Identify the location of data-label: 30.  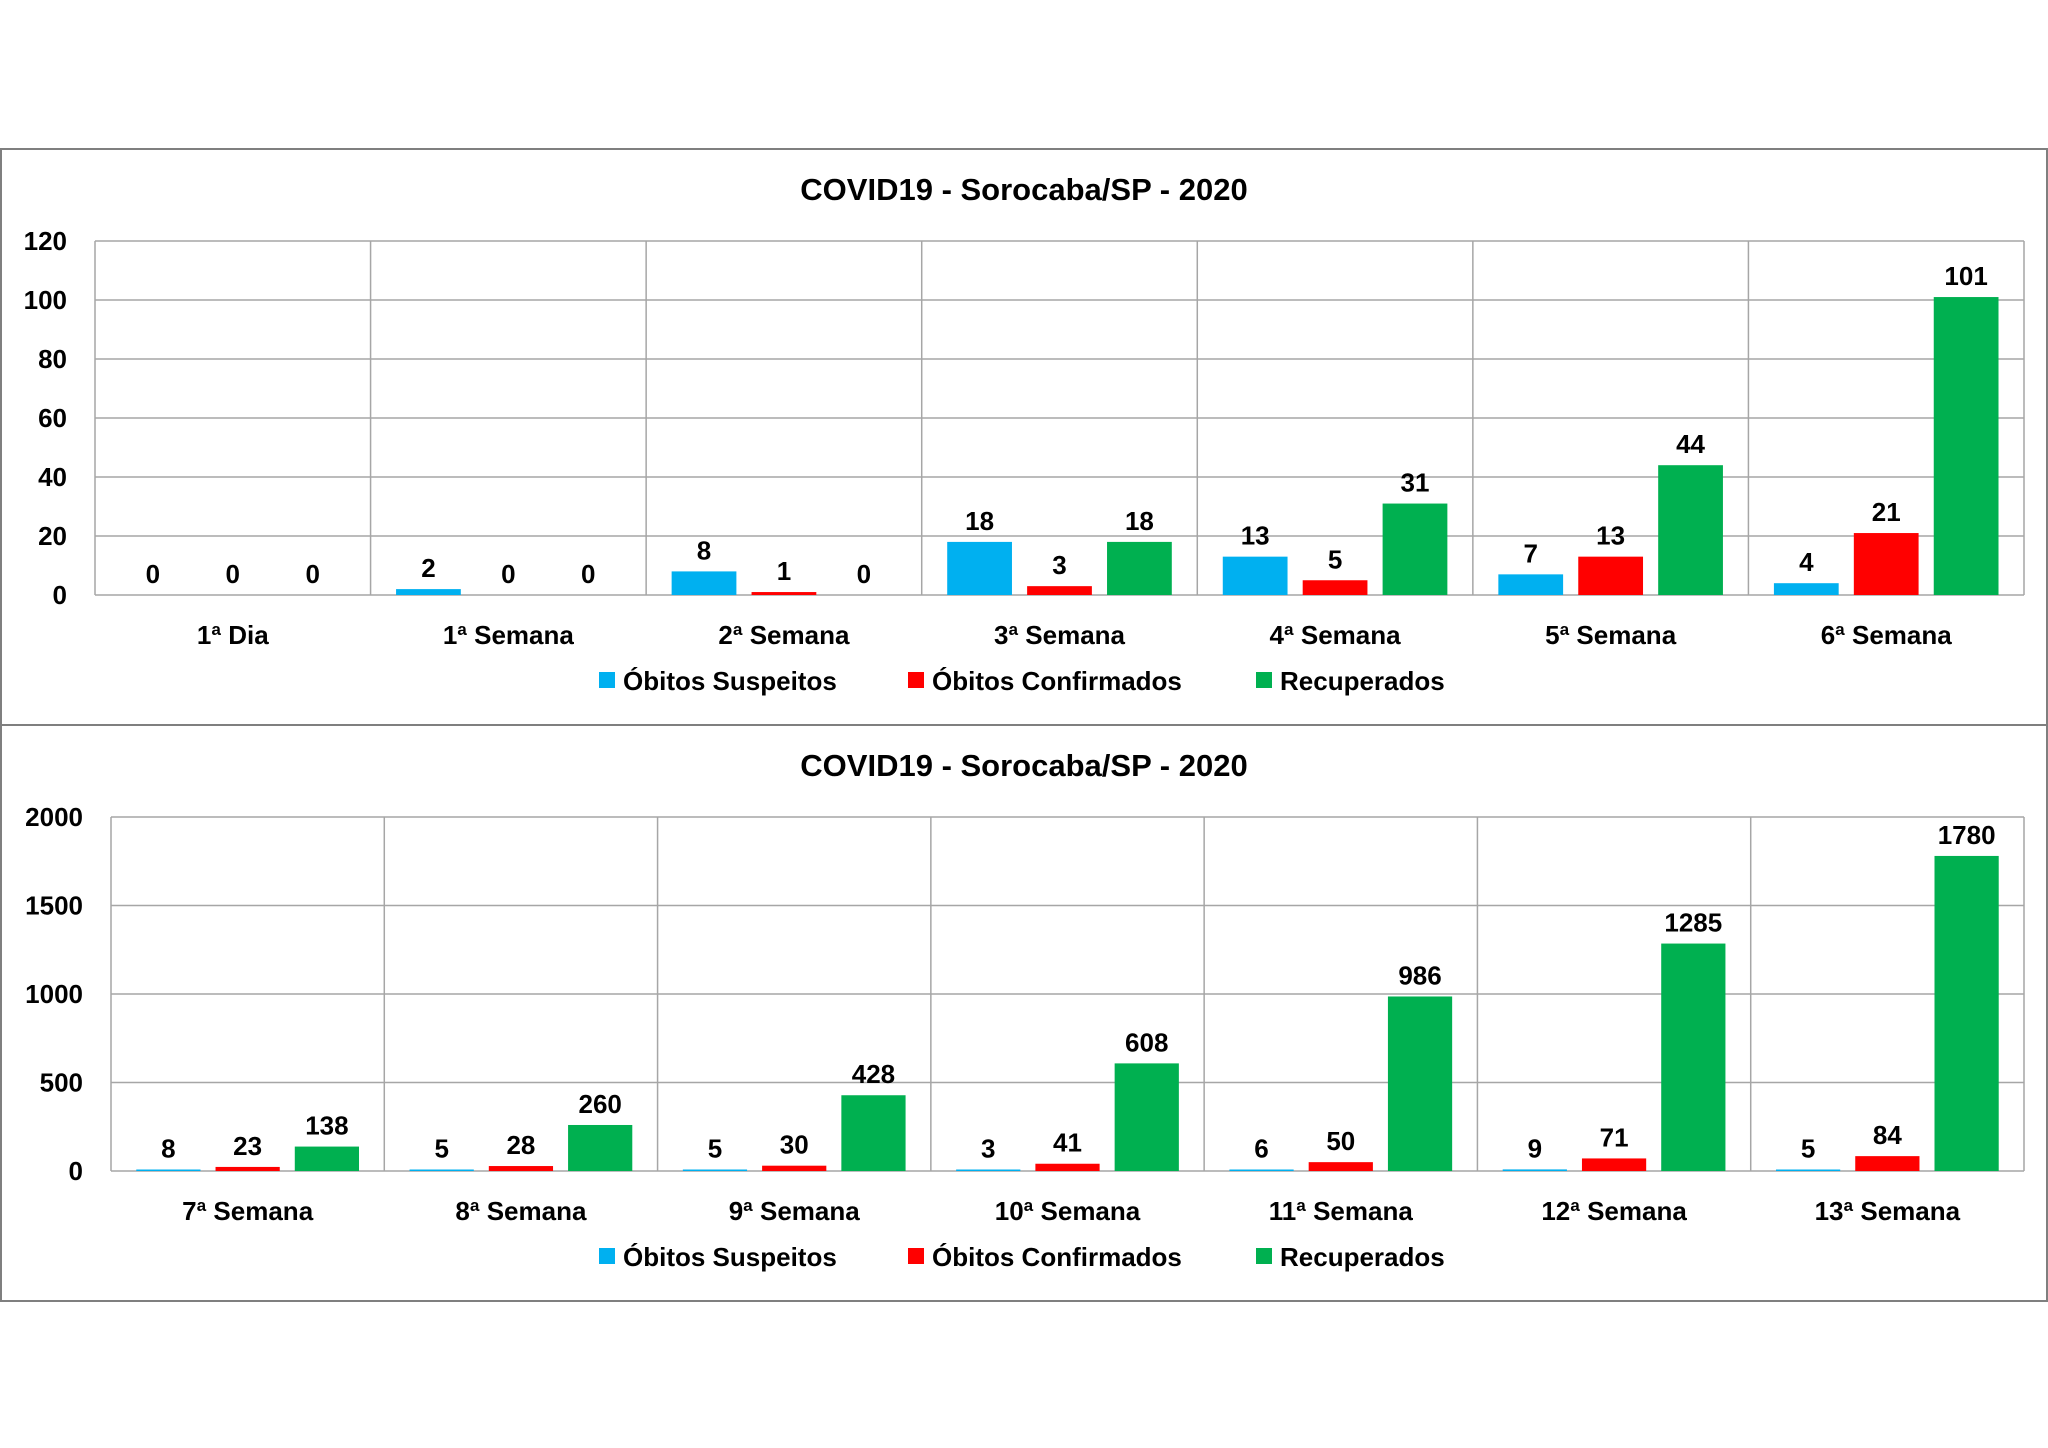
(794, 1145).